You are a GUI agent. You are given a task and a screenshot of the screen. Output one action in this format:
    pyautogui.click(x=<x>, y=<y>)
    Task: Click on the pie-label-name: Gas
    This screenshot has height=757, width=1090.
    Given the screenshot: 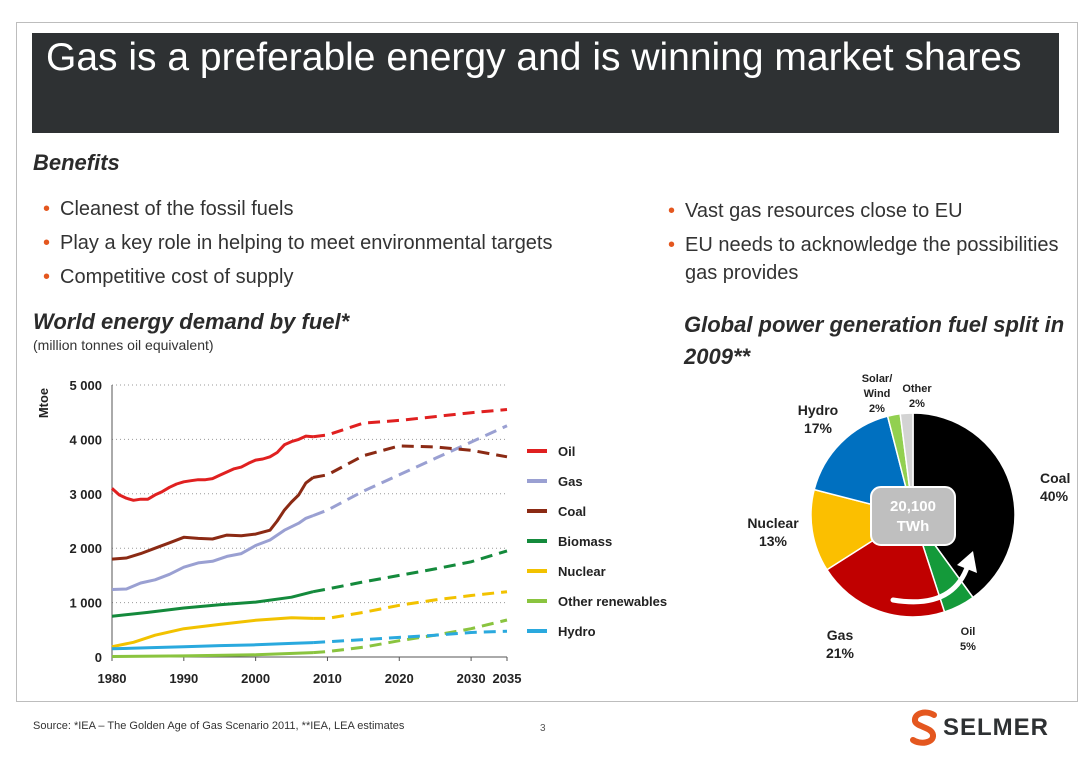 What is the action you would take?
    pyautogui.click(x=840, y=635)
    